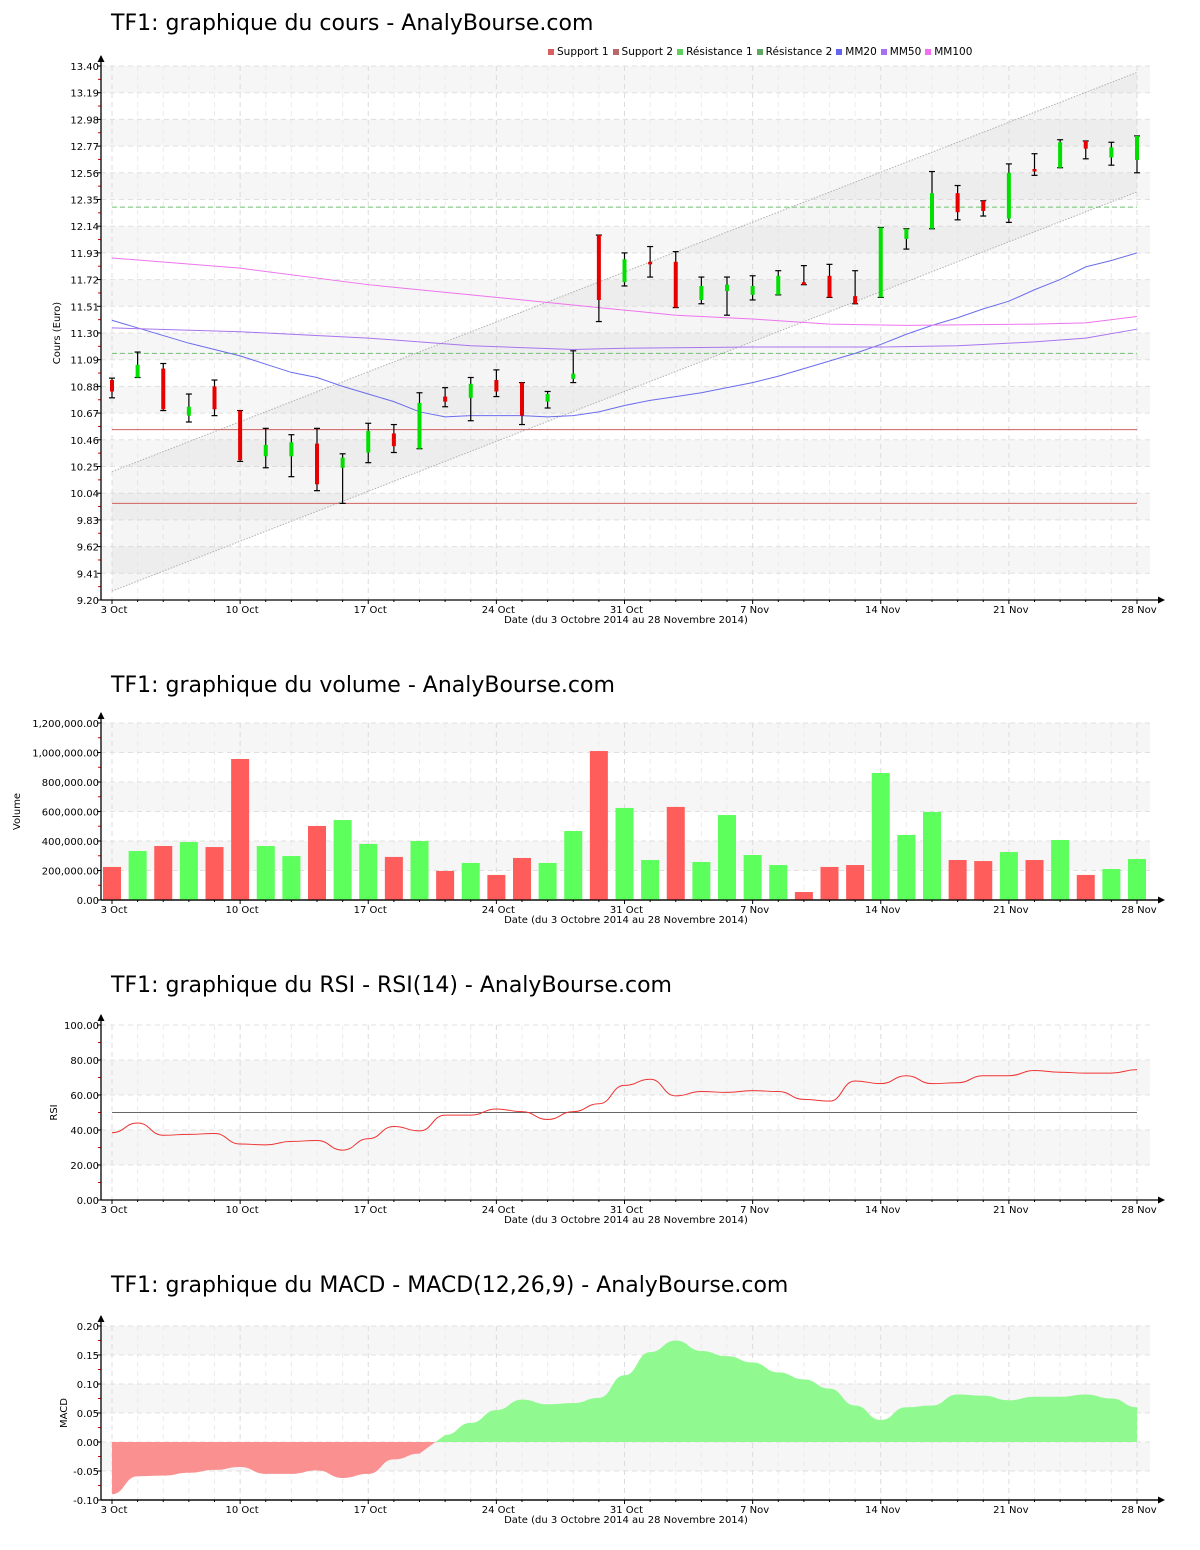 Image resolution: width=1200 pixels, height=1550 pixels. What do you see at coordinates (370, 1510) in the screenshot?
I see `macd-xtick-label: 17 Oct` at bounding box center [370, 1510].